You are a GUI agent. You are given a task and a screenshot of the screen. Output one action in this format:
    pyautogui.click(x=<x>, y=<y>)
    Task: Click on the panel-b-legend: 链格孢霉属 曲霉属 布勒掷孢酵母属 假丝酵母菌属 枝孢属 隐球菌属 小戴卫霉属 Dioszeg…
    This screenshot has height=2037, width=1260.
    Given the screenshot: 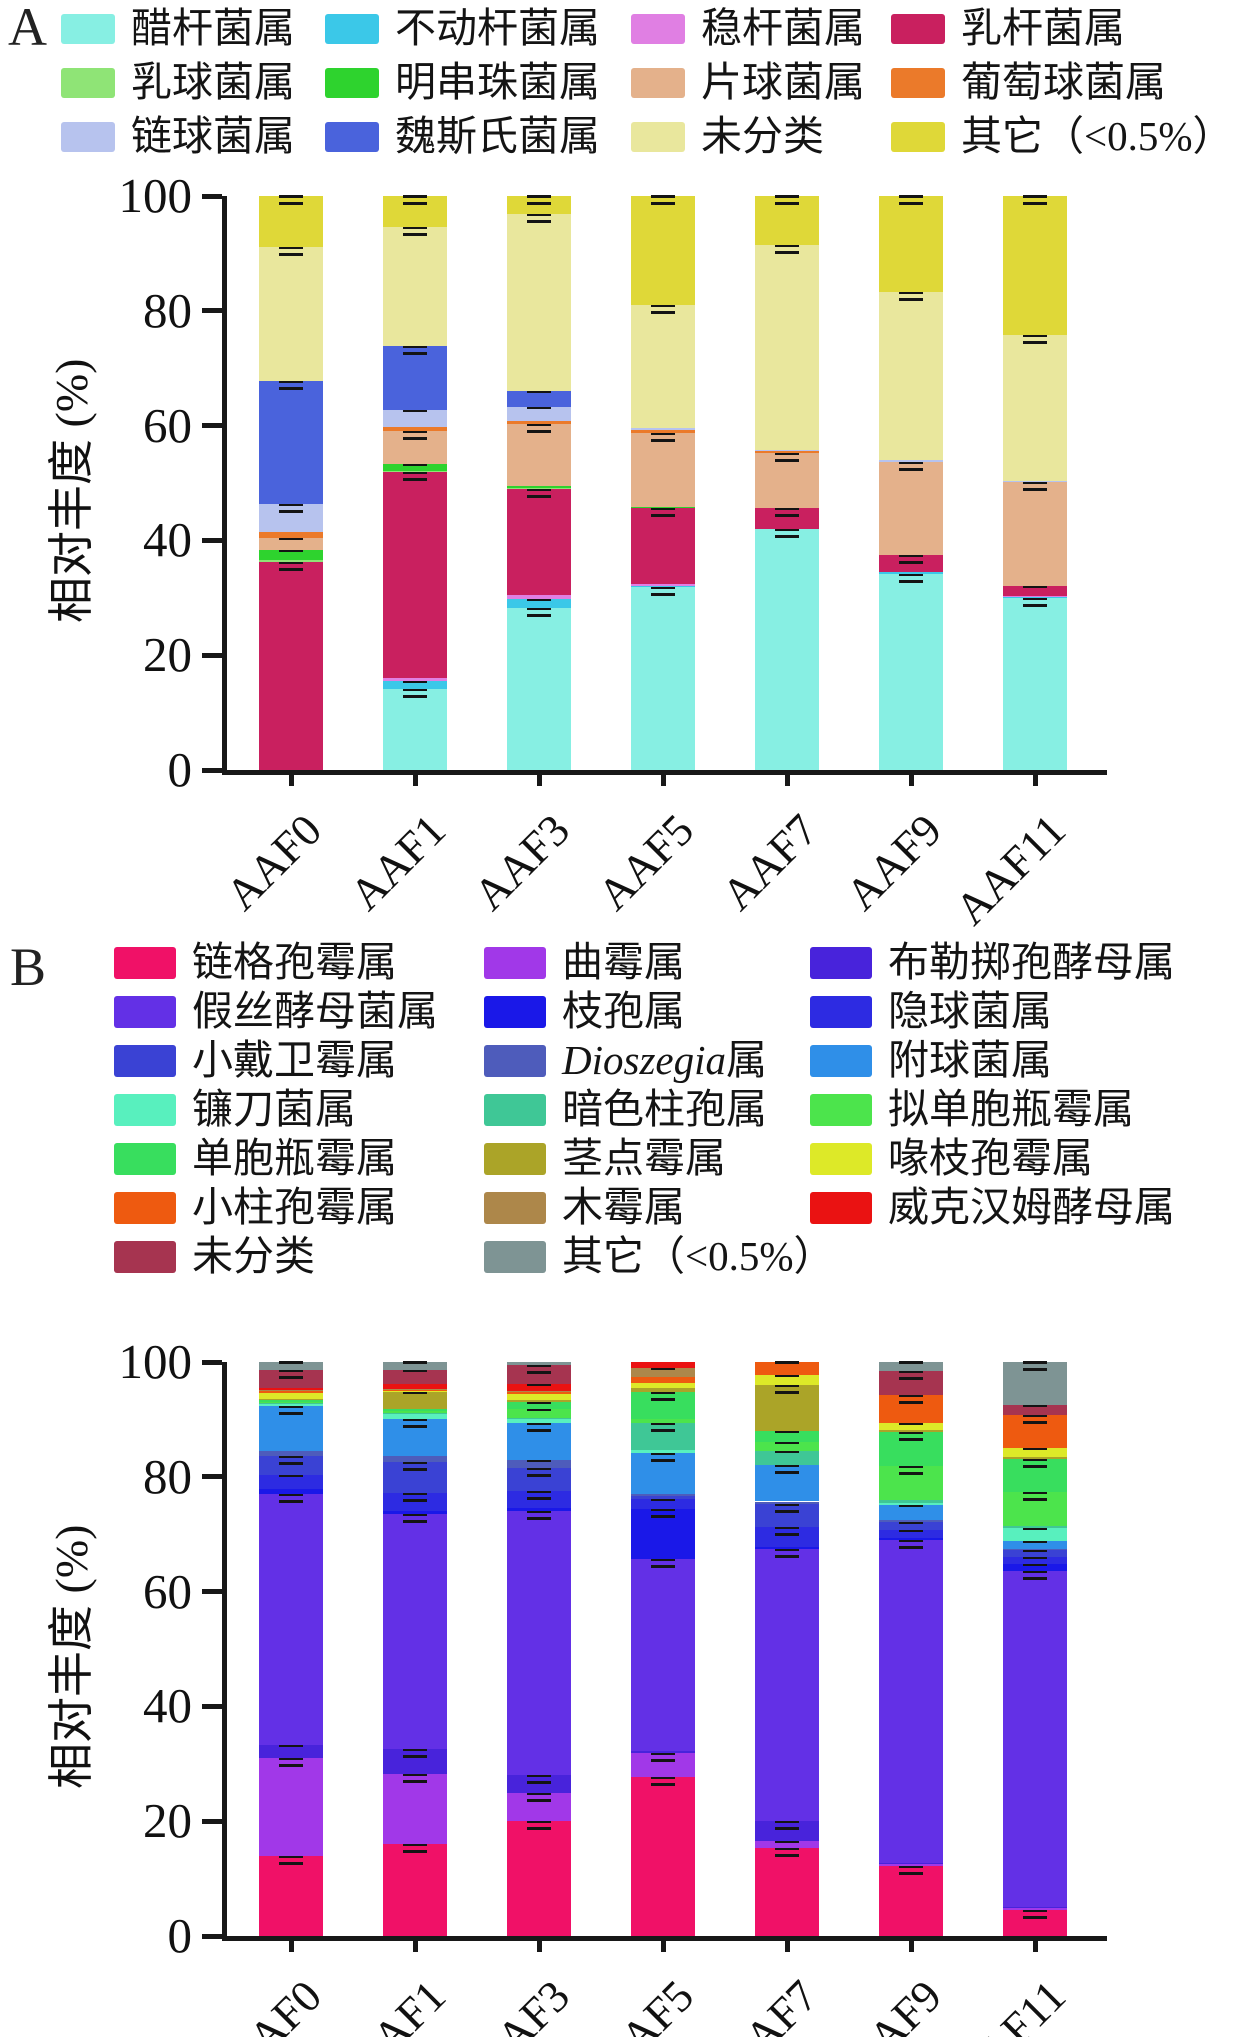 What is the action you would take?
    pyautogui.click(x=644, y=1109)
    